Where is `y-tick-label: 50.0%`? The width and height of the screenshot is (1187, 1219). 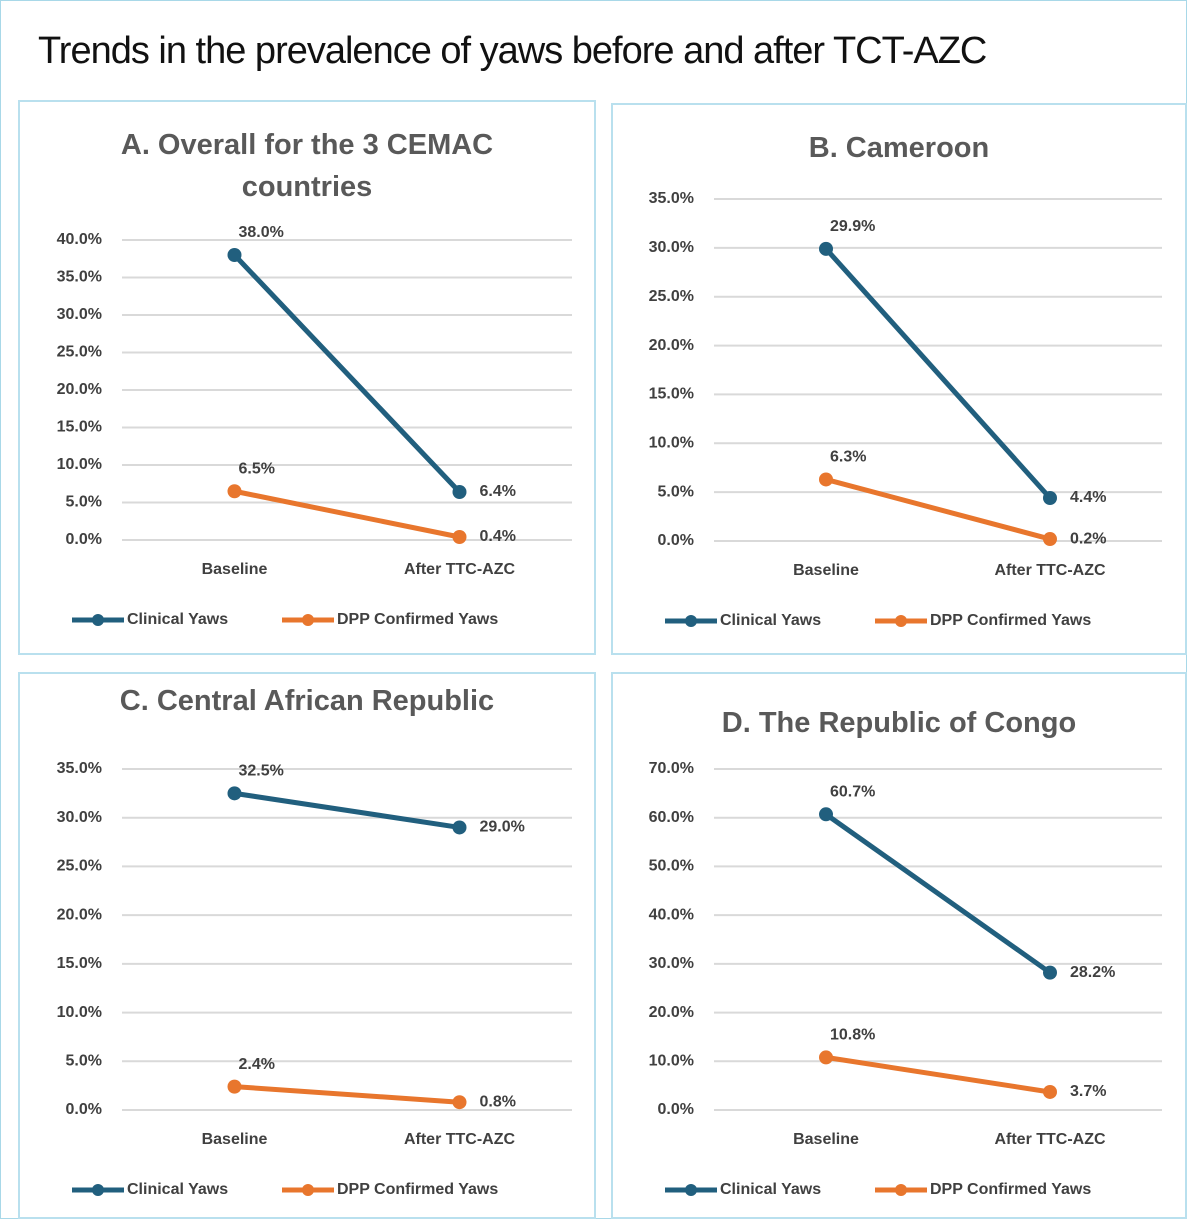 y-tick-label: 50.0% is located at coordinates (671, 866).